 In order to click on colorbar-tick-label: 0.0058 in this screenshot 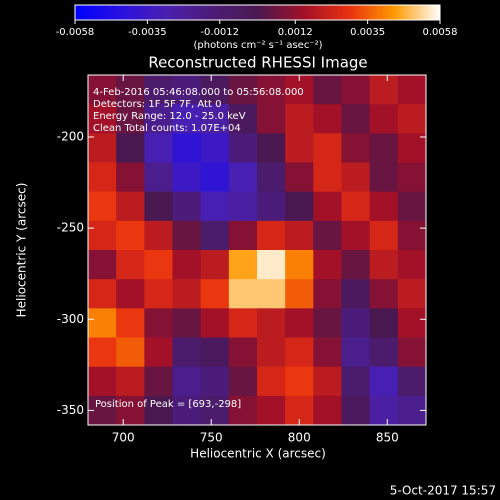, I will do `click(440, 32)`.